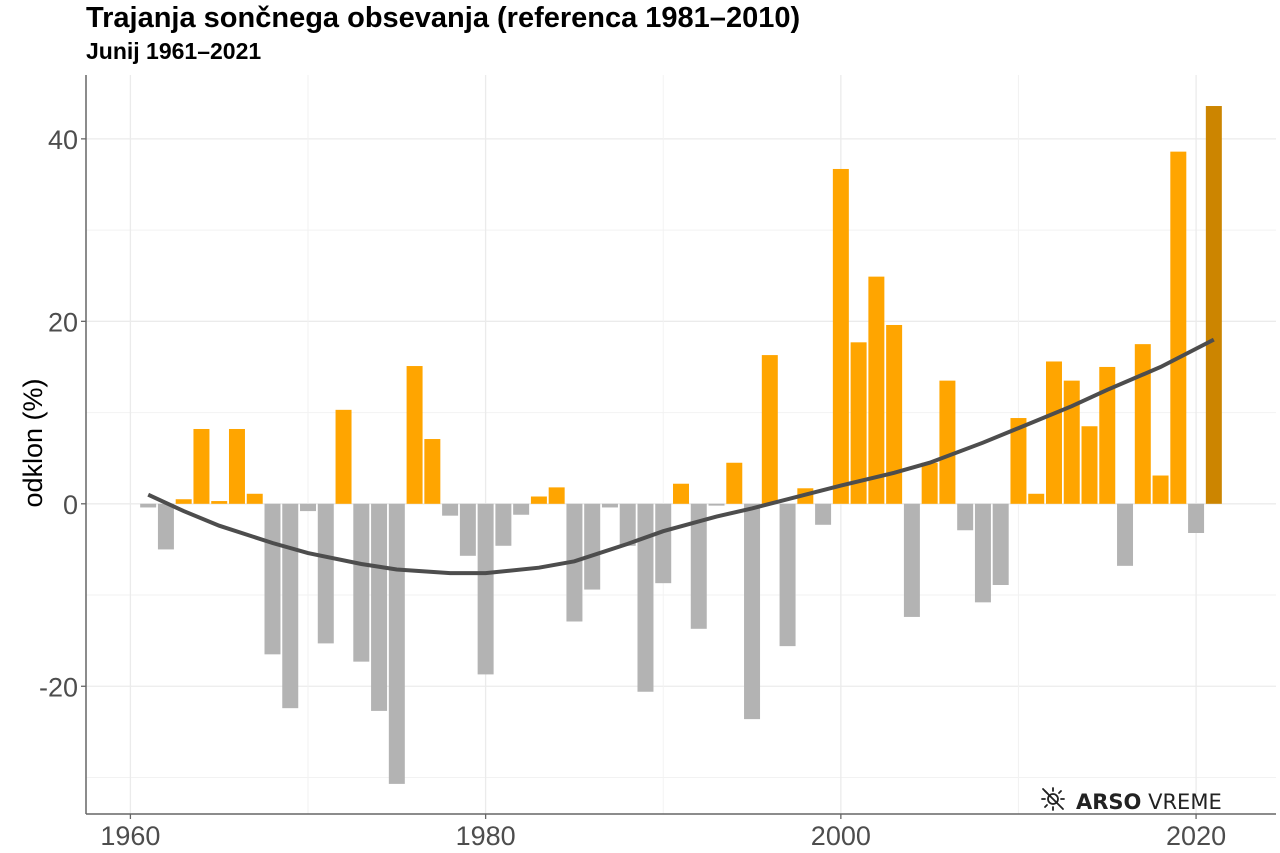  What do you see at coordinates (823, 514) in the screenshot?
I see `bar-1999` at bounding box center [823, 514].